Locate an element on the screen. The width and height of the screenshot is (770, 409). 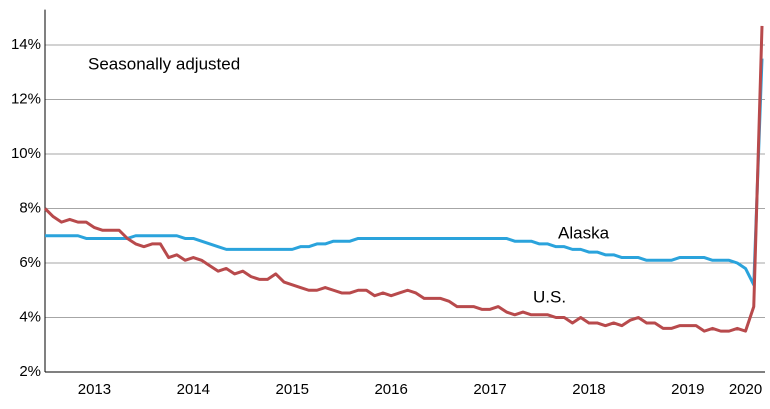
y-tick-label: 14% is located at coordinates (26, 44).